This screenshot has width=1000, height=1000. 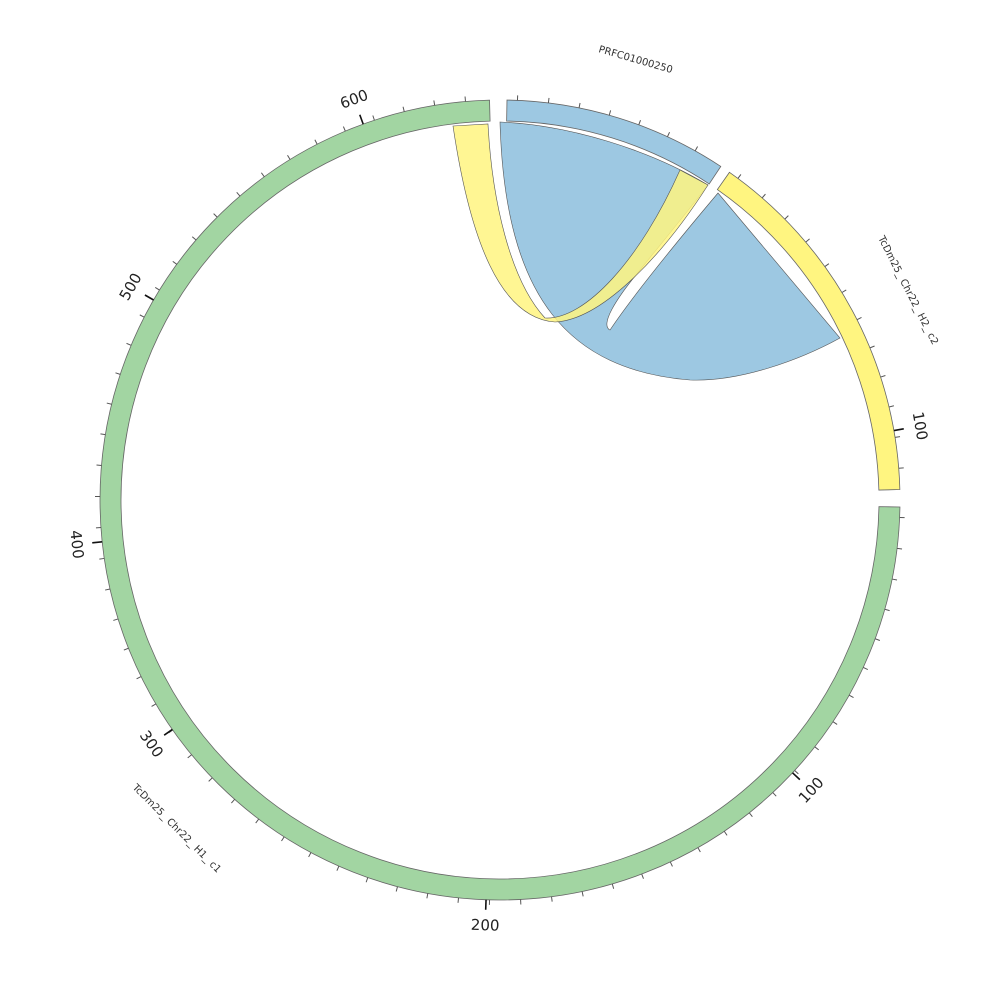 What do you see at coordinates (354, 99) in the screenshot?
I see `tick-label: 600` at bounding box center [354, 99].